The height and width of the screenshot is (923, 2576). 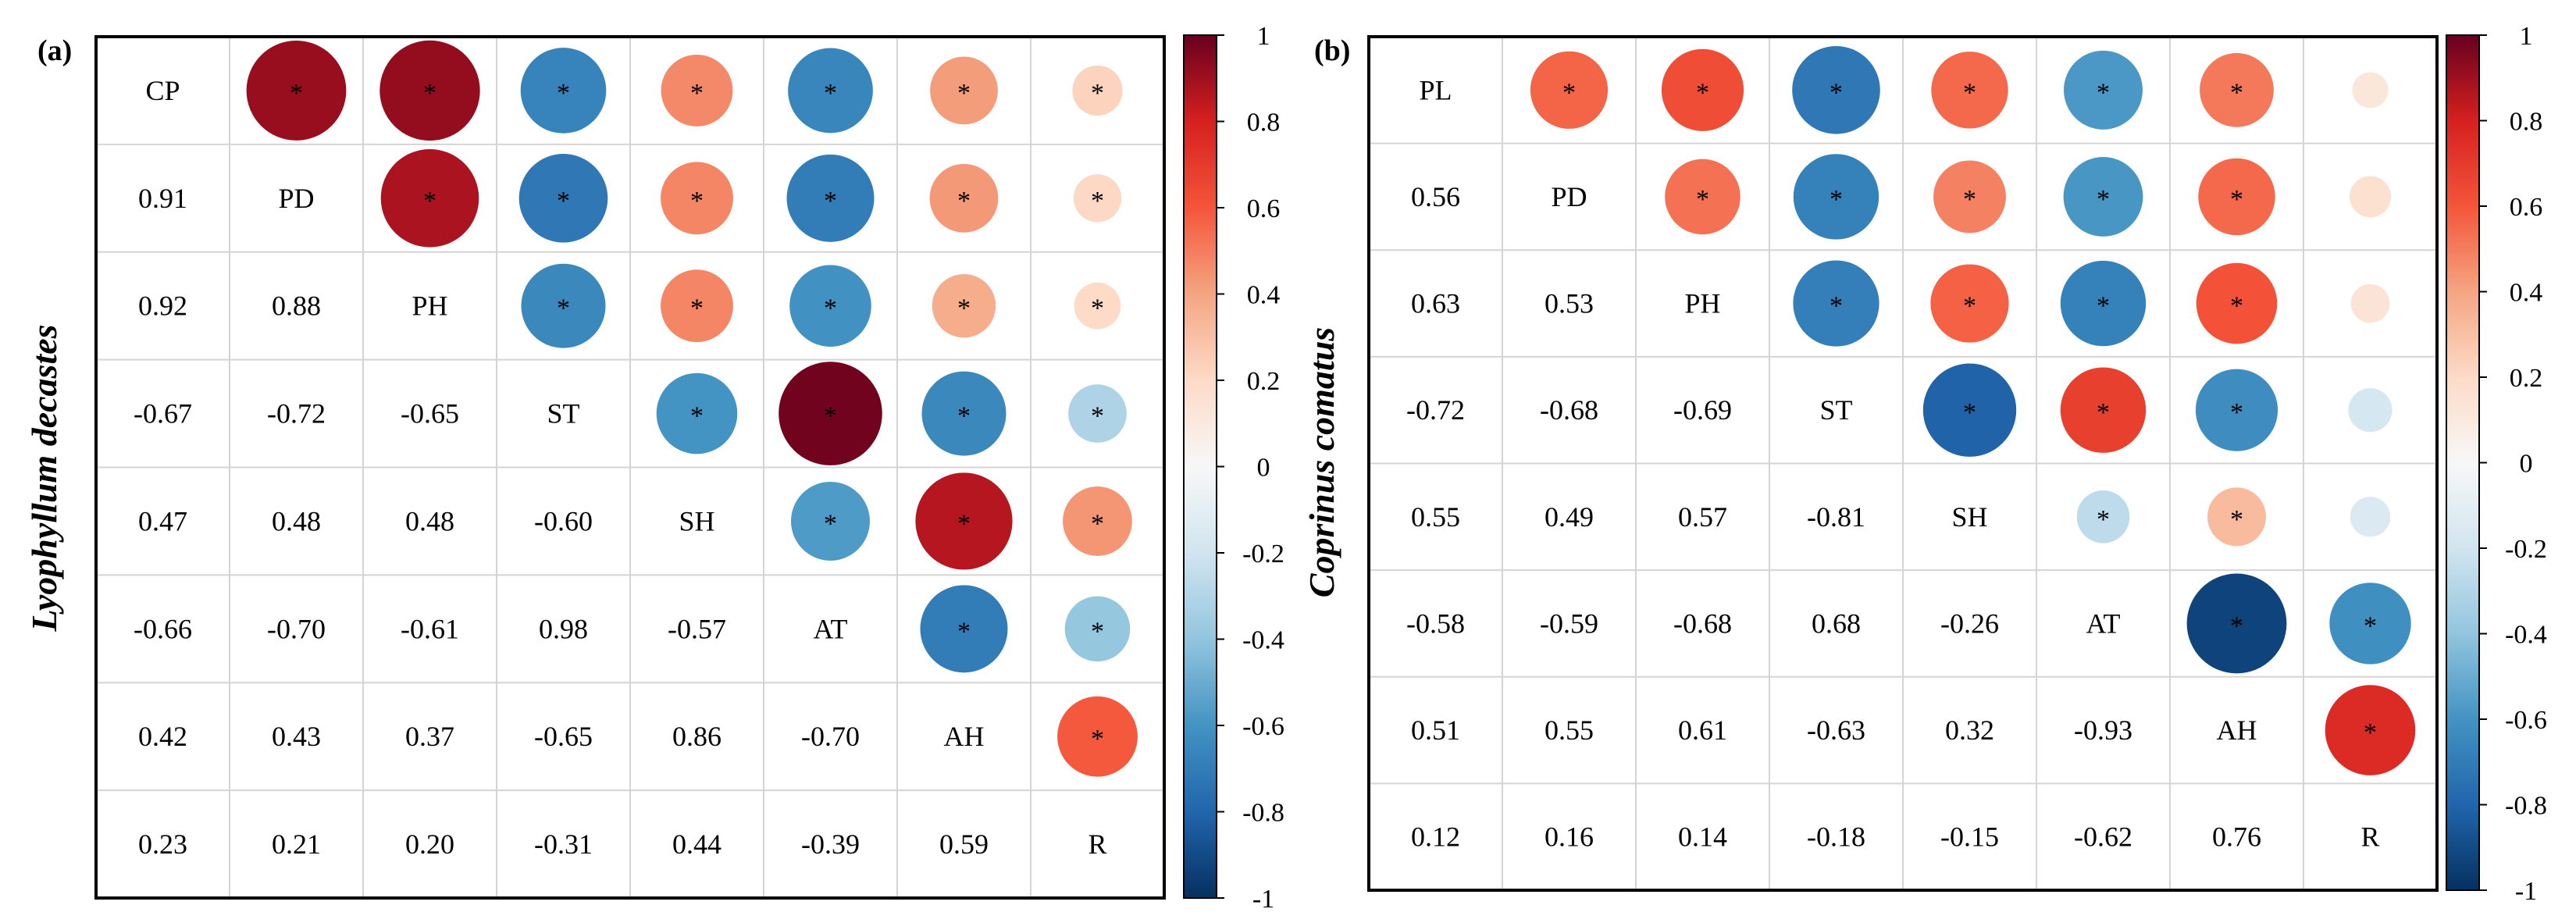 What do you see at coordinates (1435, 303) in the screenshot?
I see `correlation-value: 0.63` at bounding box center [1435, 303].